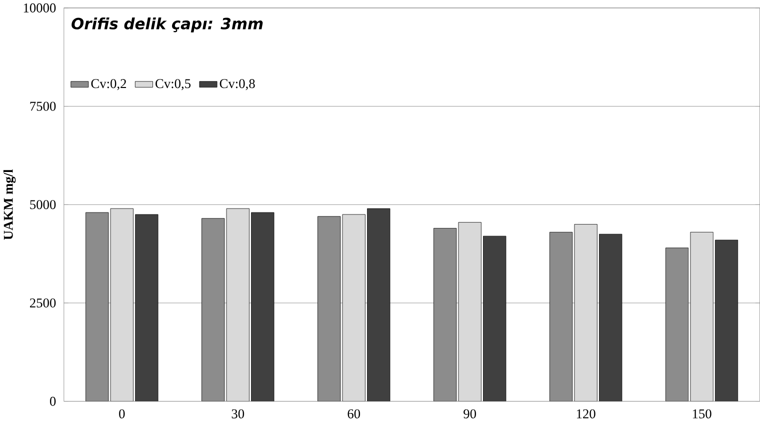 The image size is (760, 422). What do you see at coordinates (9, 205) in the screenshot?
I see `y-axis-title: UAKM mg/l` at bounding box center [9, 205].